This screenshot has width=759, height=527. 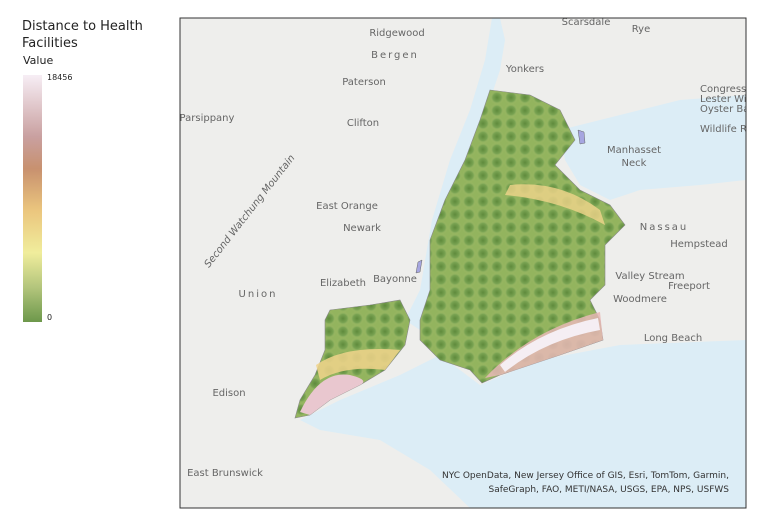 What do you see at coordinates (664, 227) in the screenshot?
I see `map-label: Nassau` at bounding box center [664, 227].